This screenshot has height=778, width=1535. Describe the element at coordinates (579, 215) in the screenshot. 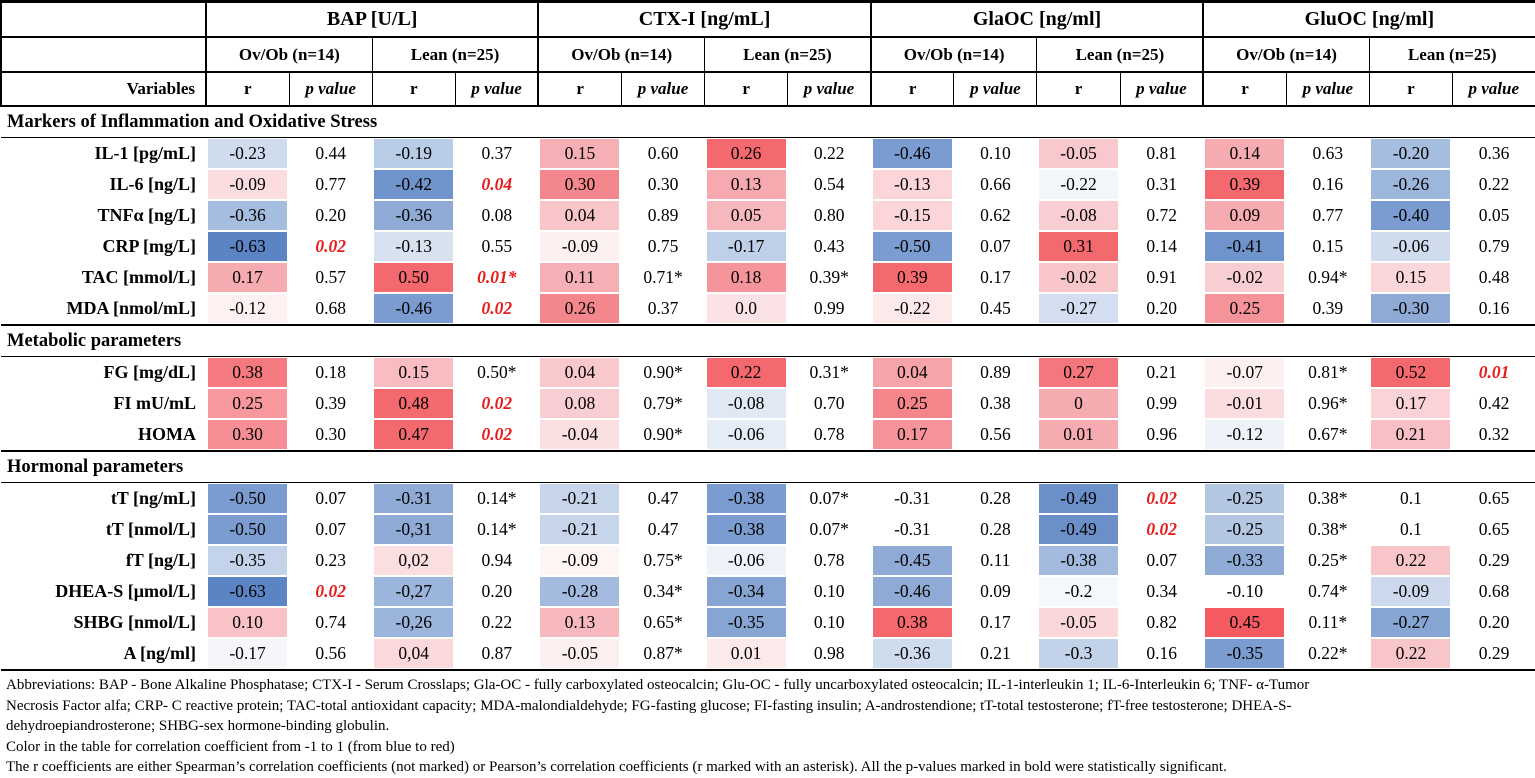

I see `r-cell: 0.04` at that location.